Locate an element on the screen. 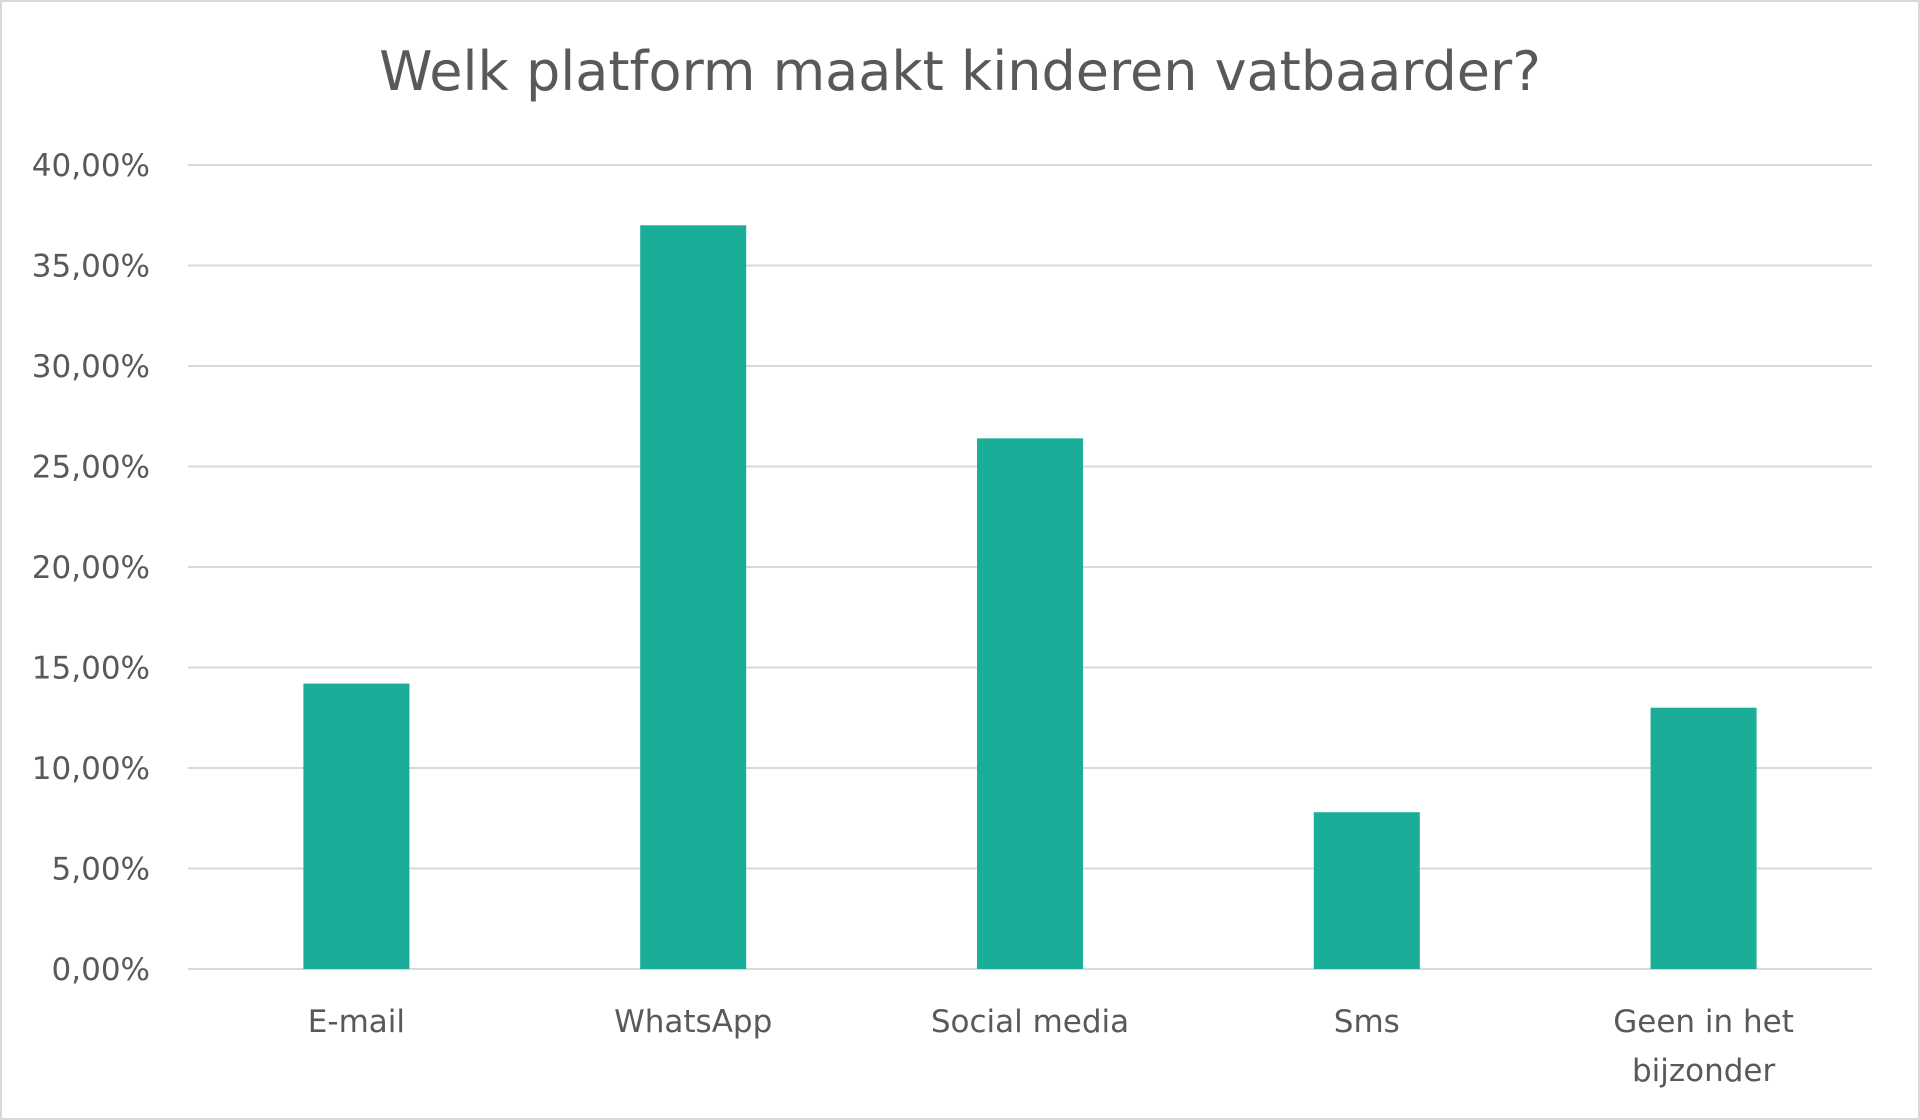 This screenshot has height=1120, width=1920. y-tick-label: 0,00% is located at coordinates (101, 970).